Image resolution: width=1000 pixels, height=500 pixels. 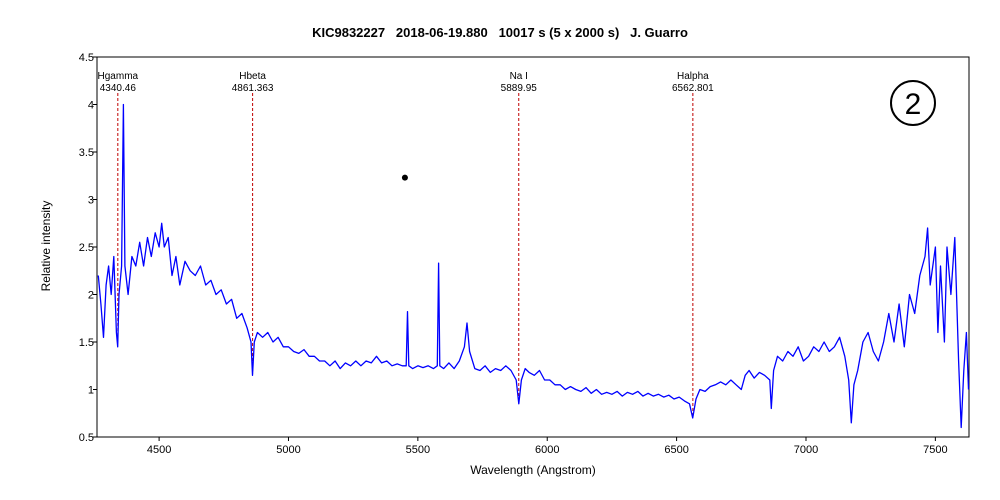 What do you see at coordinates (46, 246) in the screenshot?
I see `y-axis-label: Relative intensity` at bounding box center [46, 246].